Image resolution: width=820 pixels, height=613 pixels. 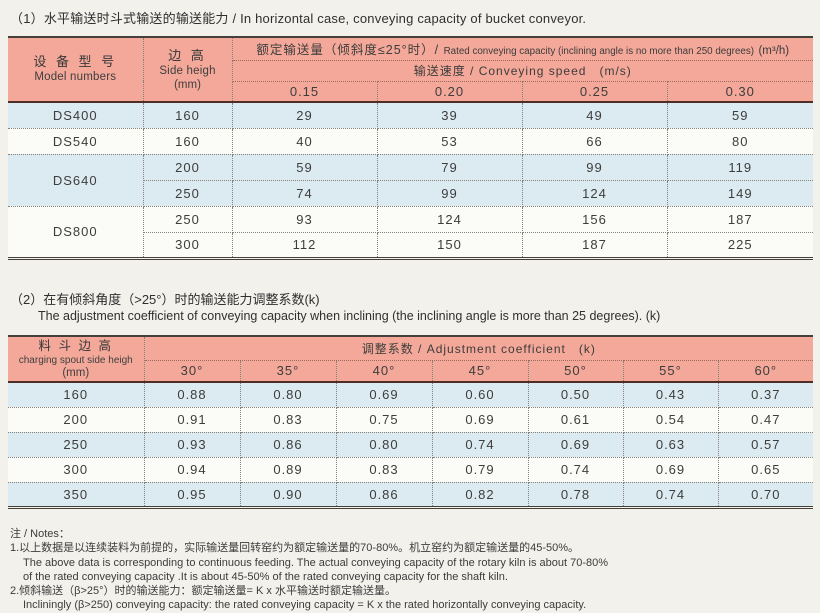 I want to click on table-row: DS800 250 93 124 156 187, so click(x=410, y=232).